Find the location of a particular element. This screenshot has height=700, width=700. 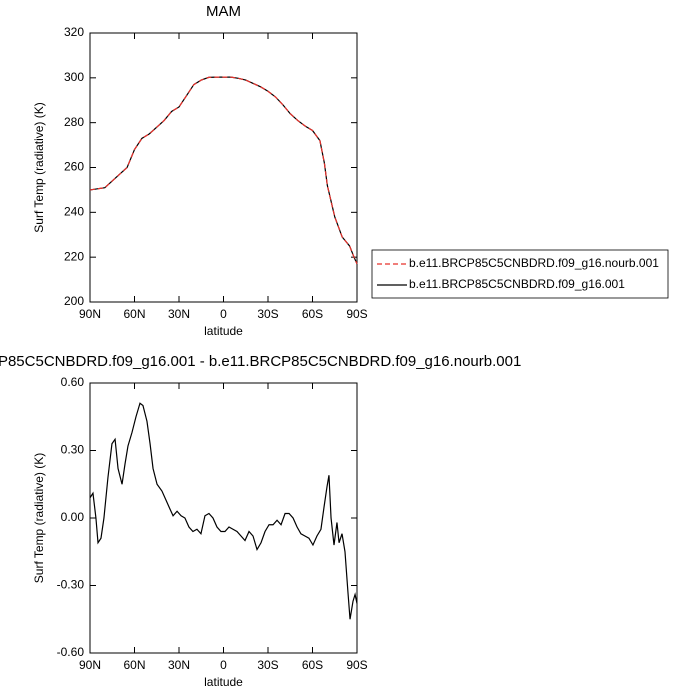

legend-label: b.e11.BRCP85C5CNBDRD.f09_g16.nourb.001 is located at coordinates (534, 263).